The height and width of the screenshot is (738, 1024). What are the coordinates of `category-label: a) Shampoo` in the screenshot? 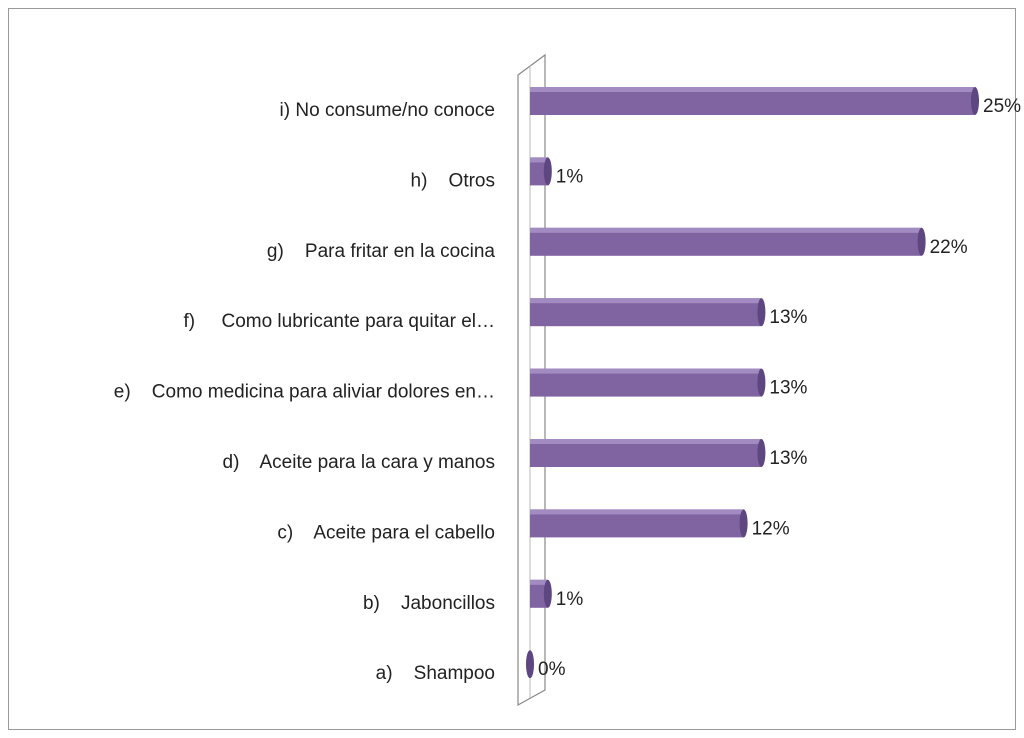 It's located at (435, 673).